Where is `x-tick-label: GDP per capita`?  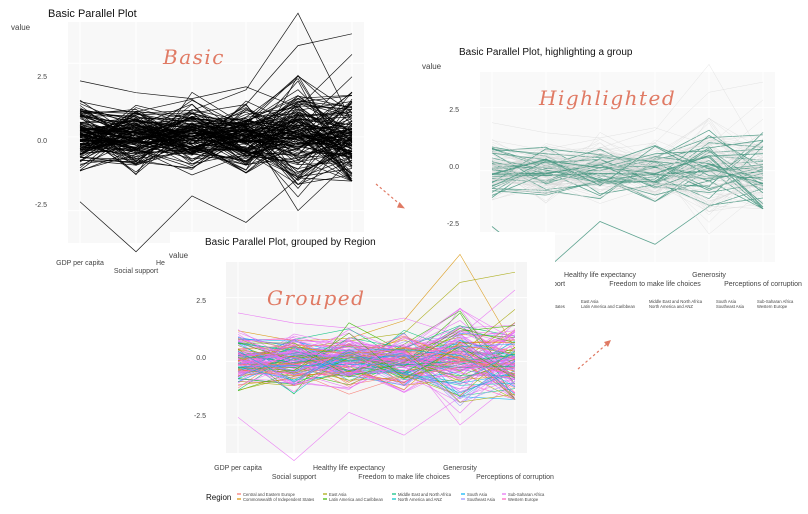 x-tick-label: GDP per capita is located at coordinates (80, 263).